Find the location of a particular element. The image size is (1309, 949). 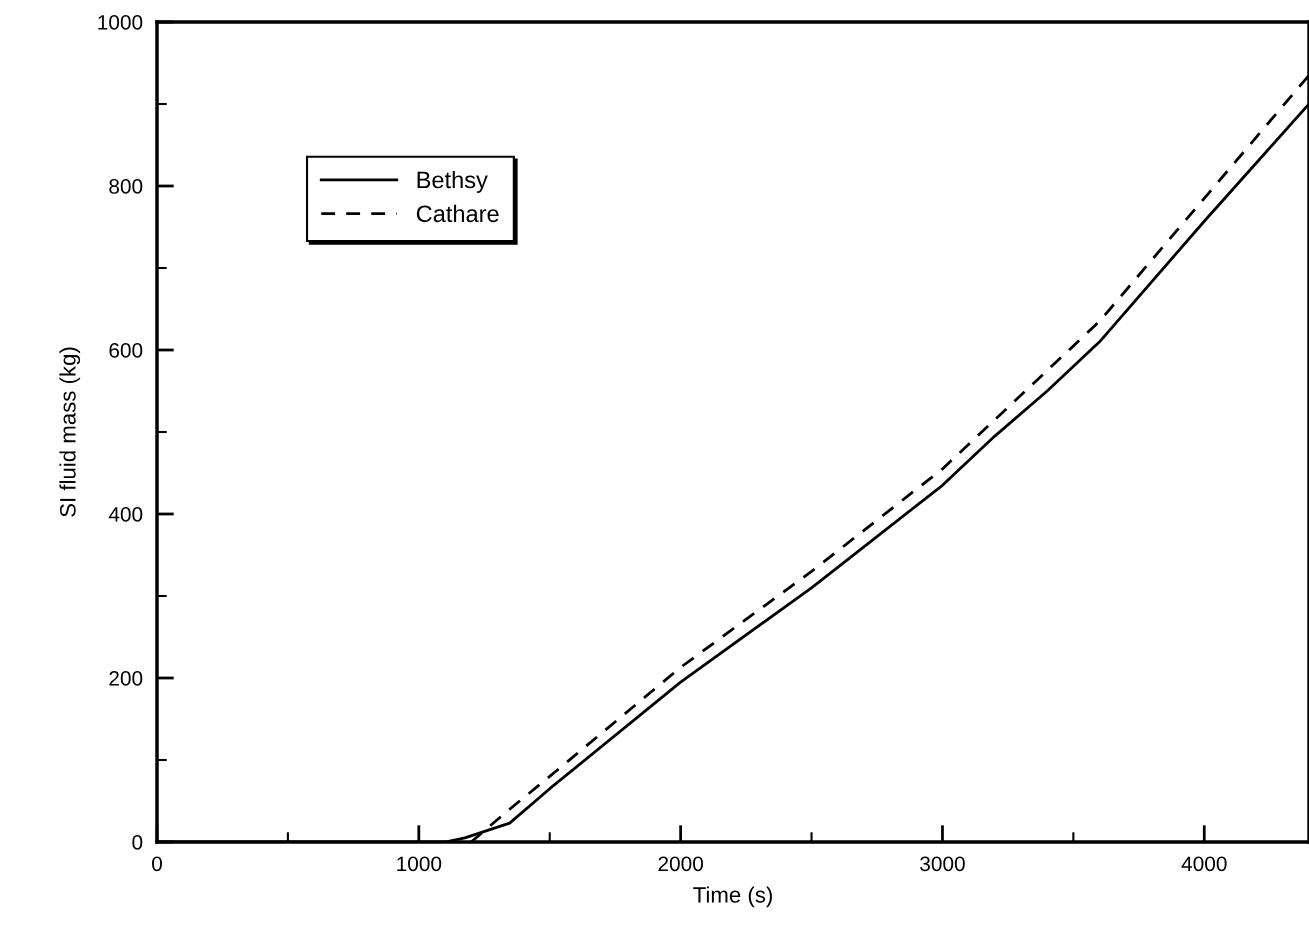

y-tick-label: 0 is located at coordinates (137, 842).